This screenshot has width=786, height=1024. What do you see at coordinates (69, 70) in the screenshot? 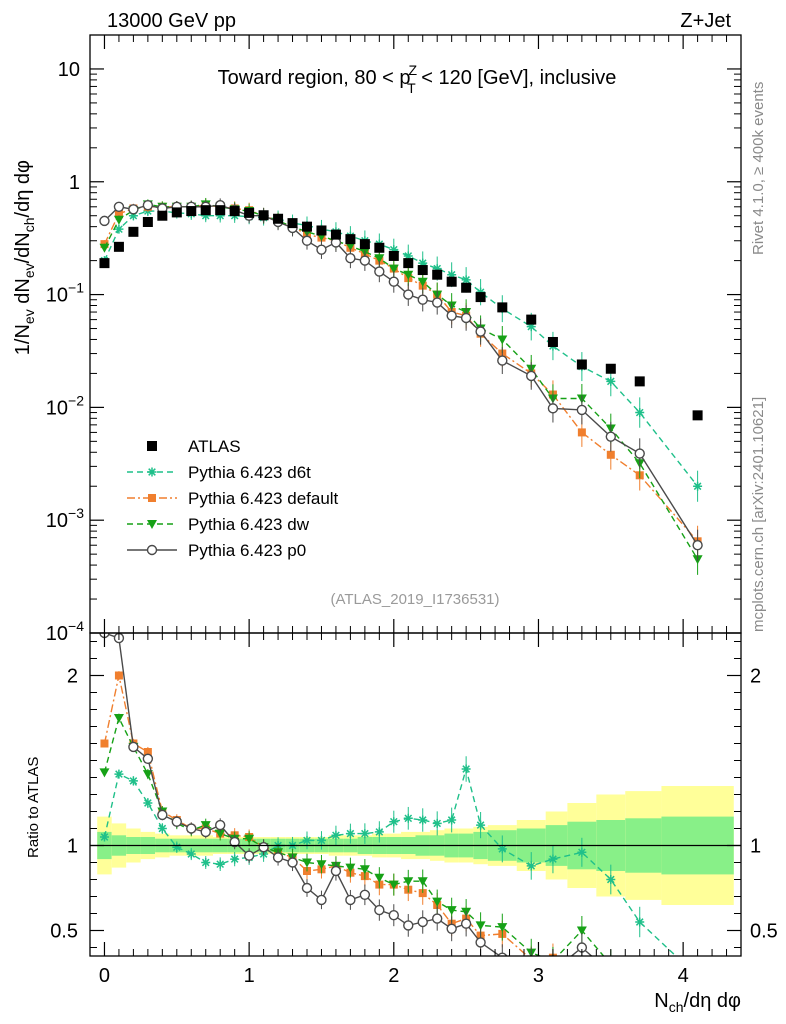
I see `main-y-tick-label: 10` at bounding box center [69, 70].